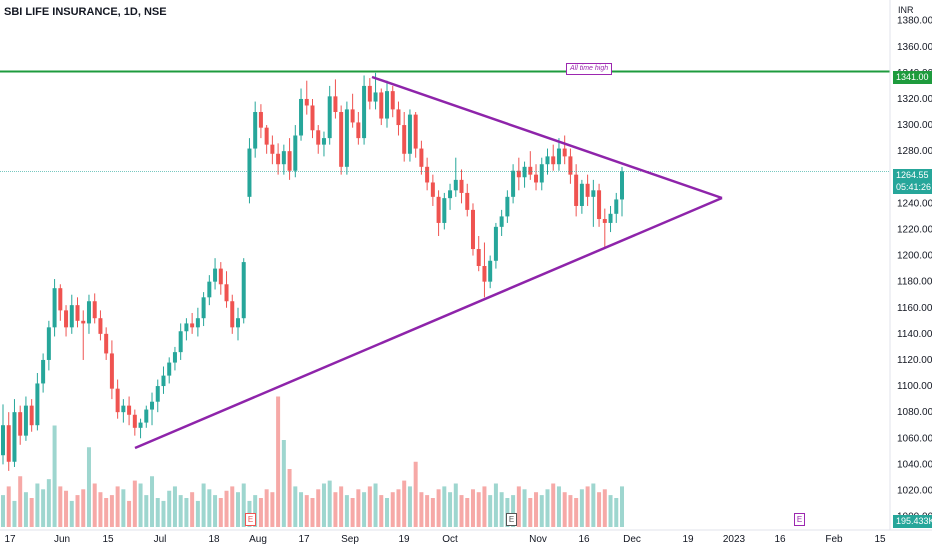  Describe the element at coordinates (914, 99) in the screenshot. I see `y-tick-label: 1320.00` at that location.